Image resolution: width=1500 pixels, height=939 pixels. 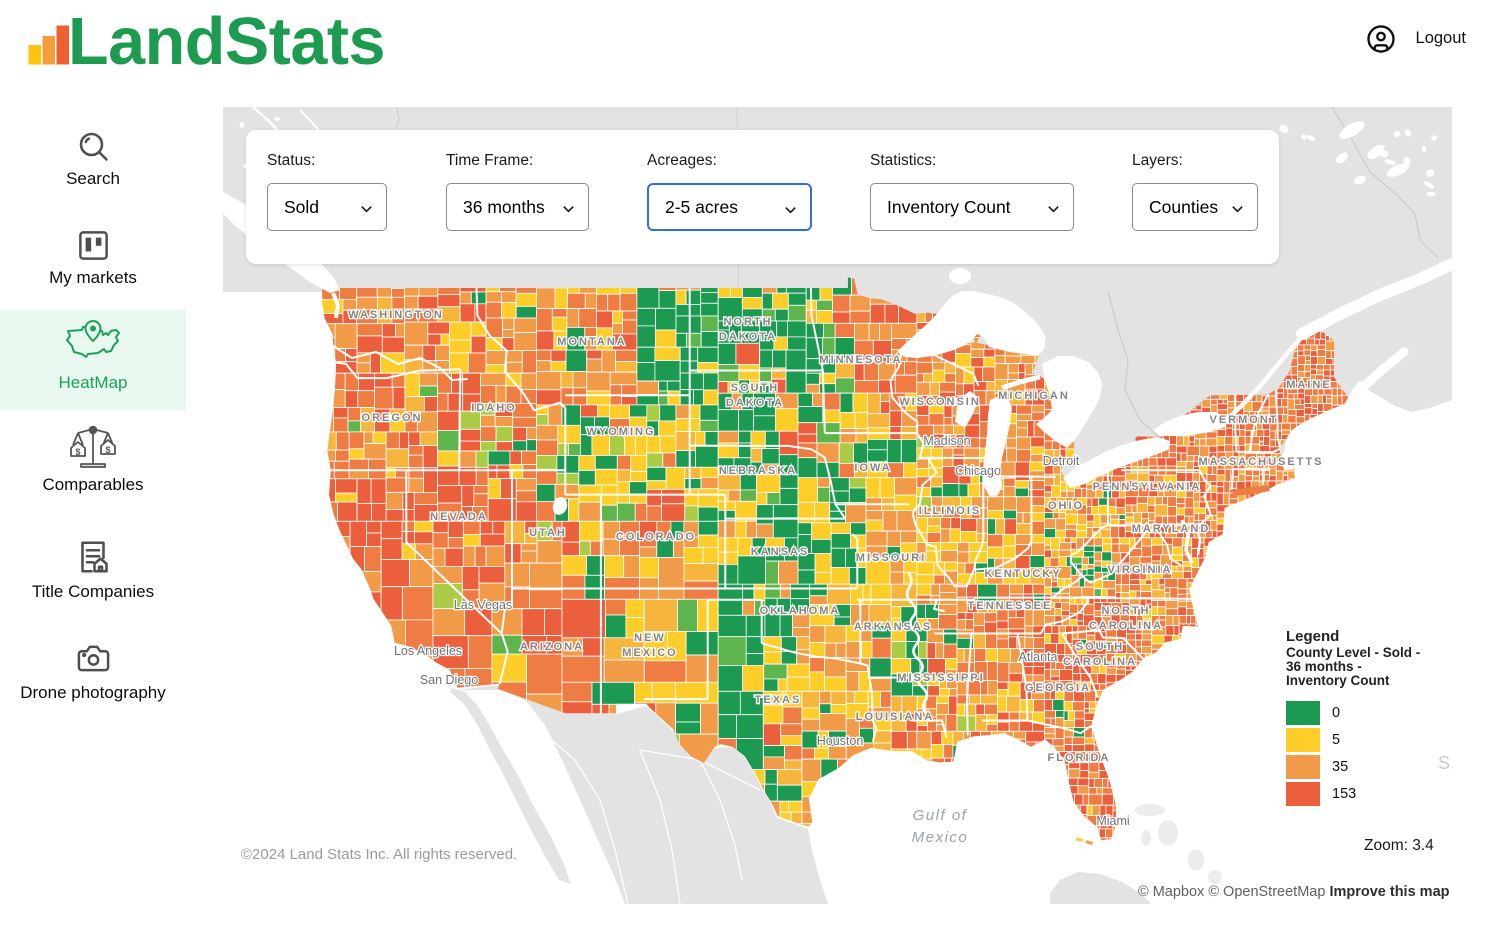 What do you see at coordinates (493, 408) in the screenshot?
I see `svg-text: IDAHO` at bounding box center [493, 408].